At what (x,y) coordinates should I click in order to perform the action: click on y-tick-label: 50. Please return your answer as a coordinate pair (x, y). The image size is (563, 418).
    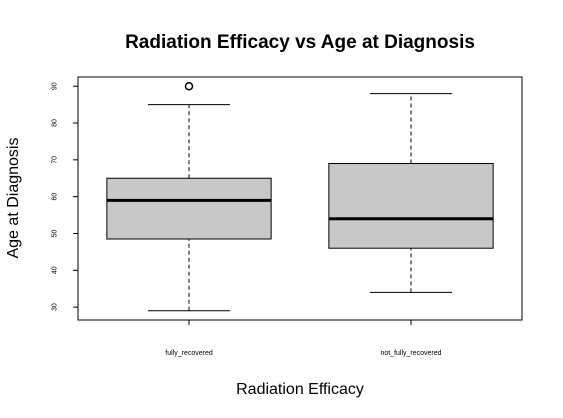
    Looking at the image, I should click on (55, 233).